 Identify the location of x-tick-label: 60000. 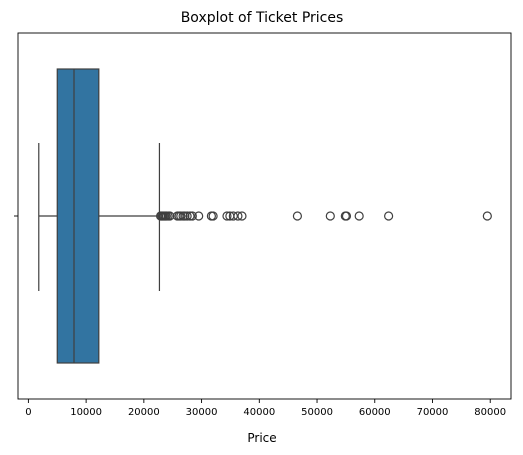
(375, 412).